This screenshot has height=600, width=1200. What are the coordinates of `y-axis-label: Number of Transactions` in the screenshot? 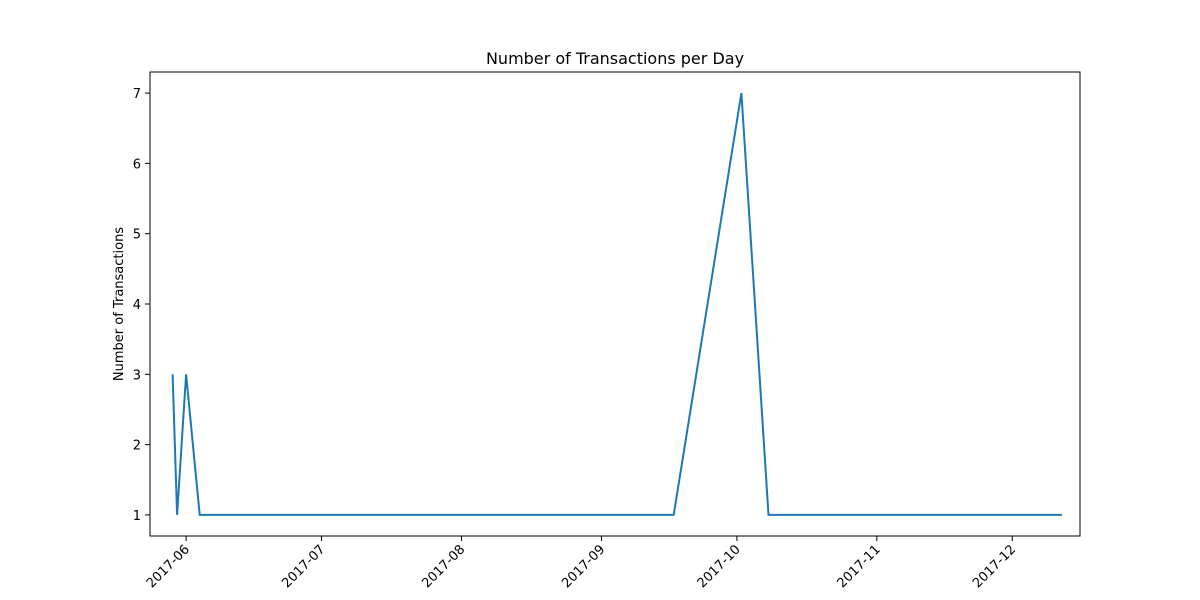 It's located at (119, 304).